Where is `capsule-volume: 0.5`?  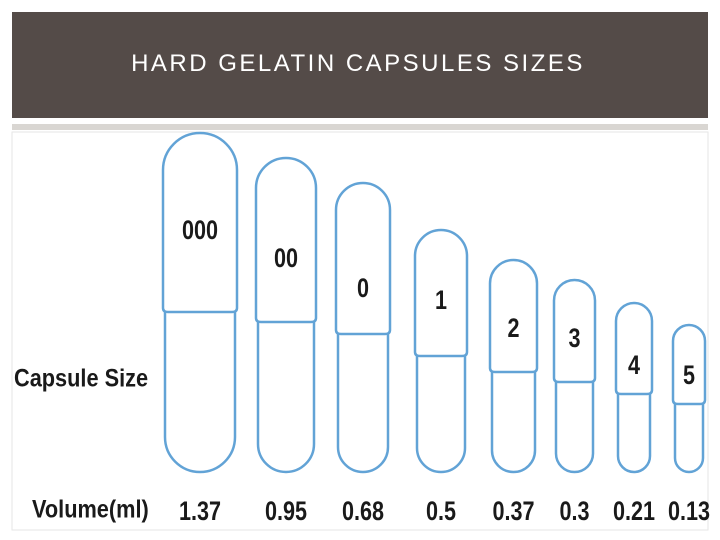 capsule-volume: 0.5 is located at coordinates (441, 512).